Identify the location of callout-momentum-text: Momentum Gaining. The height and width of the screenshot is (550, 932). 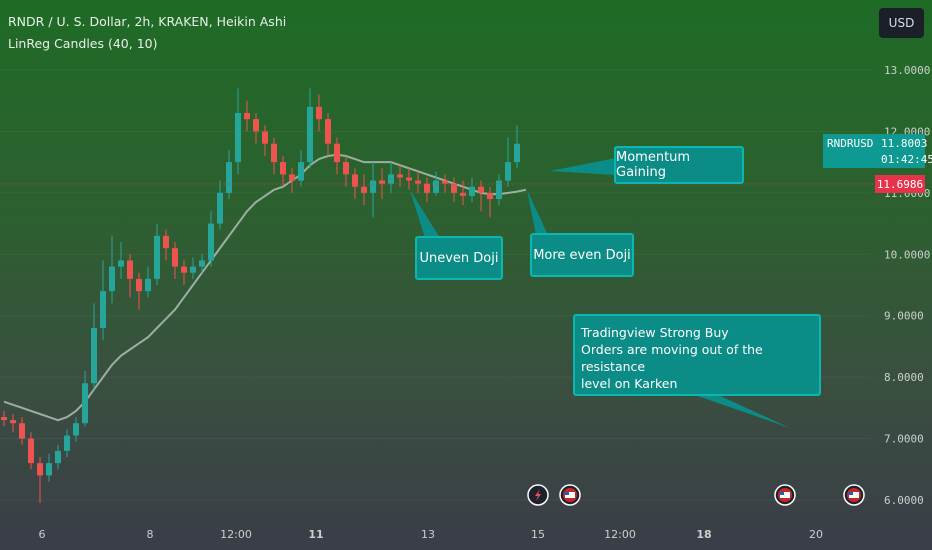
(653, 165).